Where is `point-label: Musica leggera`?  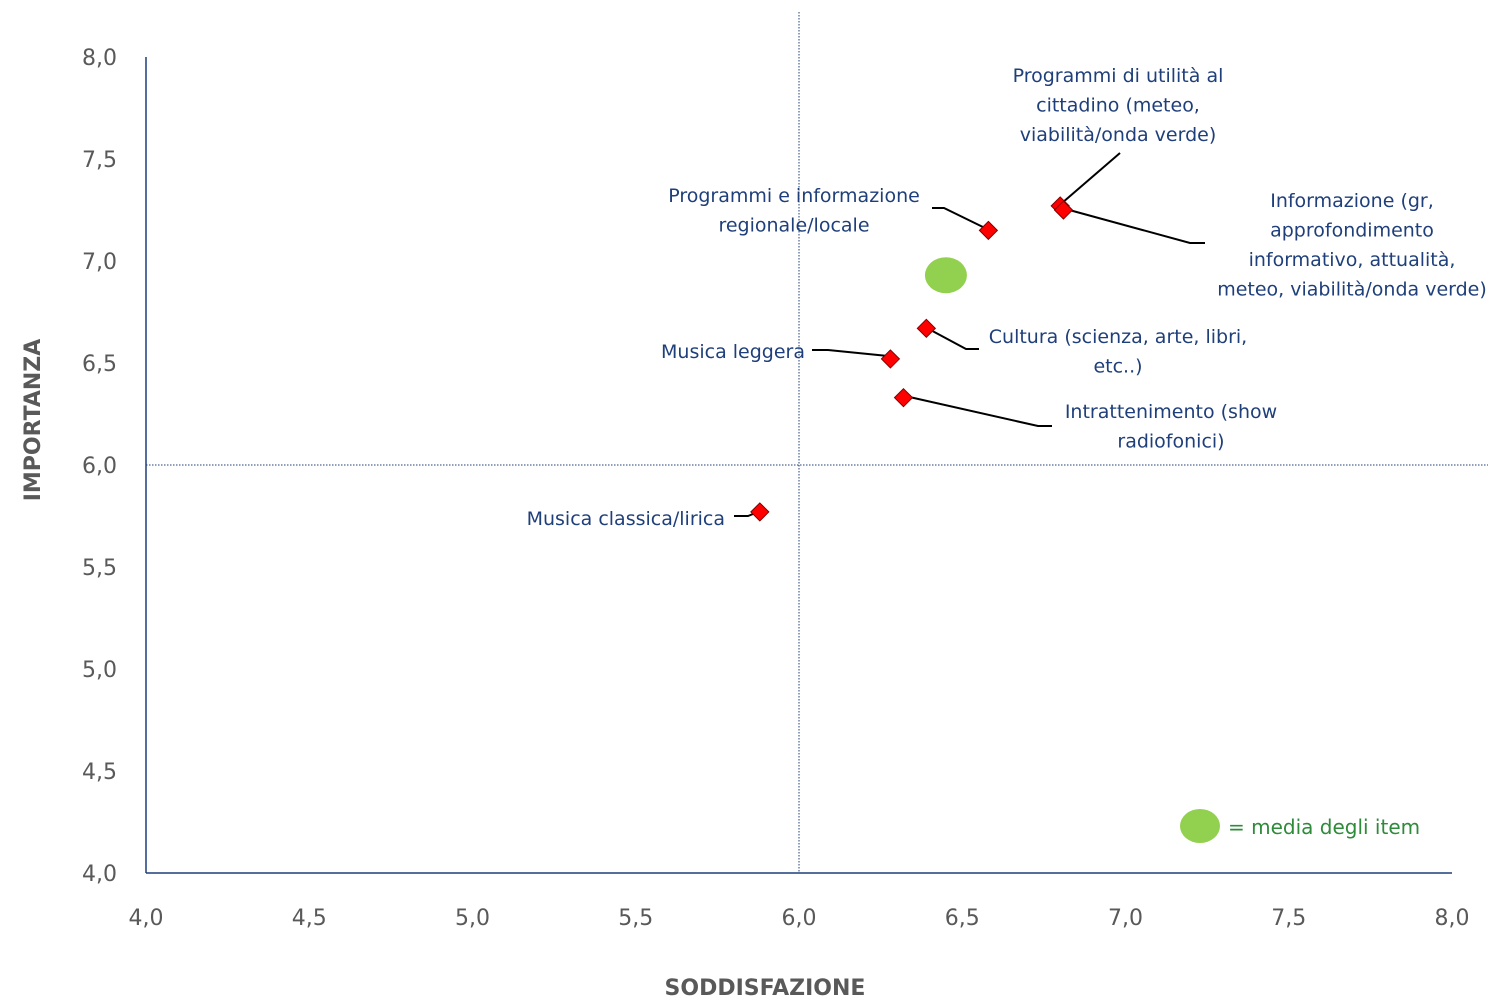
point-label: Musica leggera is located at coordinates (733, 352).